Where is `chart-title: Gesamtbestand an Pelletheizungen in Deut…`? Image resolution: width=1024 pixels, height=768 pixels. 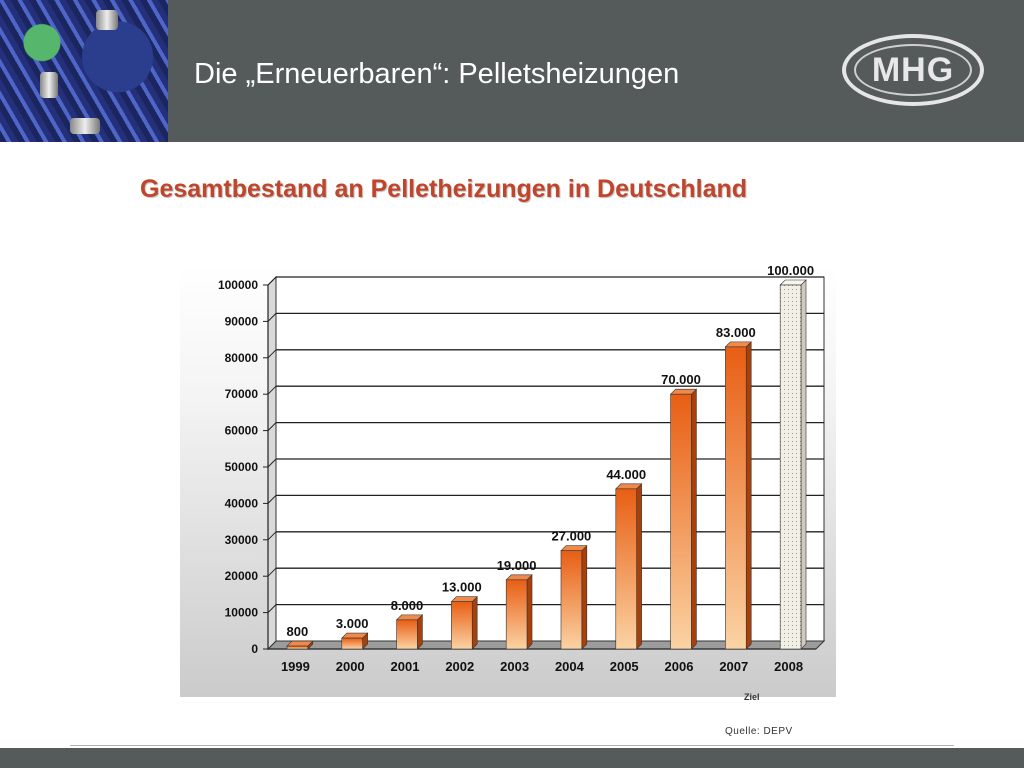
chart-title: Gesamtbestand an Pelletheizungen in Deut… is located at coordinates (444, 189).